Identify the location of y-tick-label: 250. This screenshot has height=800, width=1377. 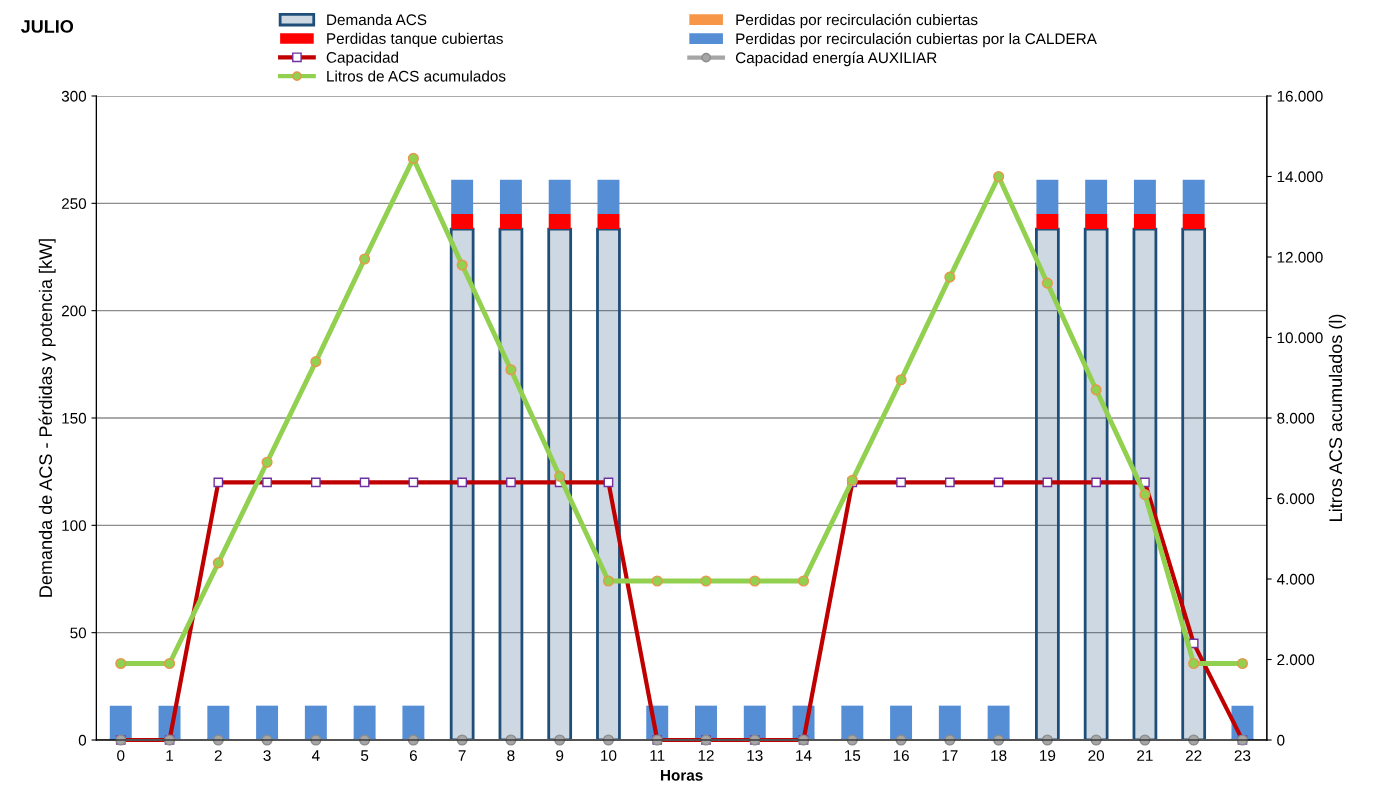
(74, 204).